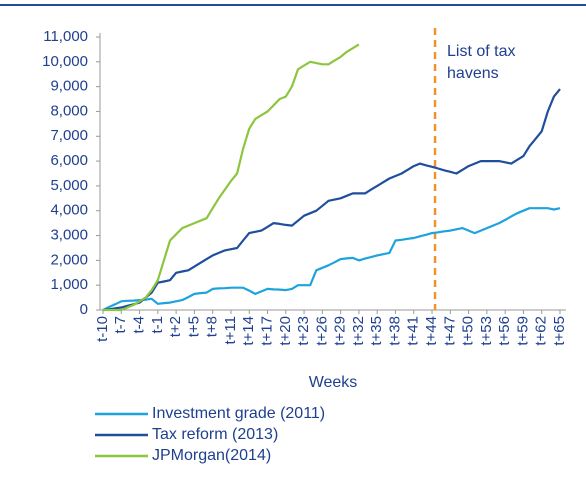 The height and width of the screenshot is (480, 586). I want to click on x-tick-label: t+53, so click(486, 331).